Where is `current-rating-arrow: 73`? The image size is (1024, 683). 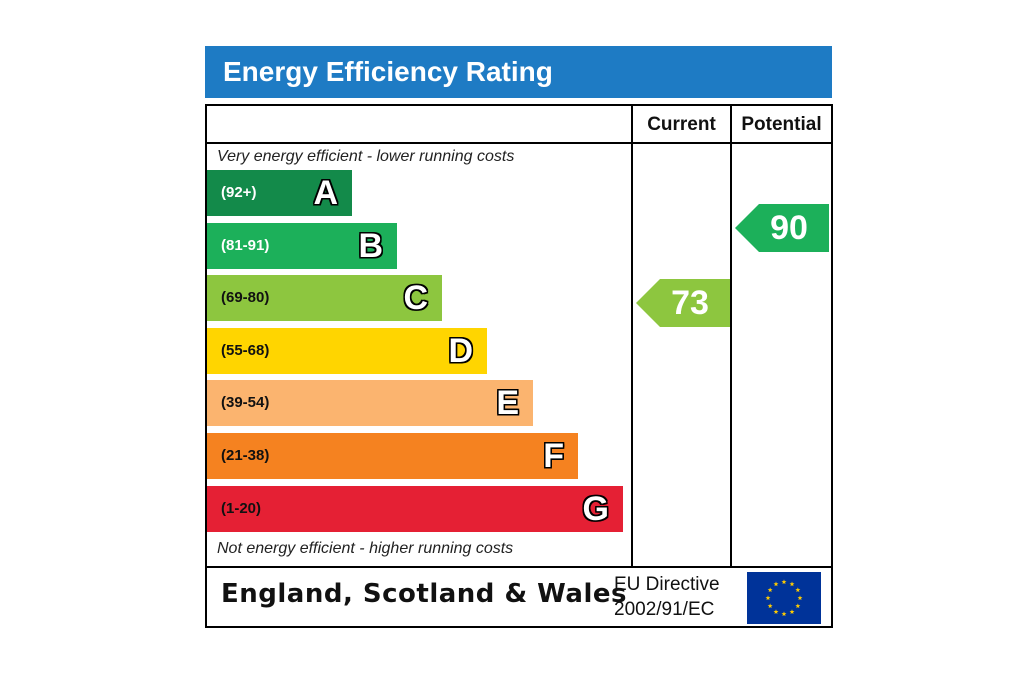 current-rating-arrow: 73 is located at coordinates (683, 303).